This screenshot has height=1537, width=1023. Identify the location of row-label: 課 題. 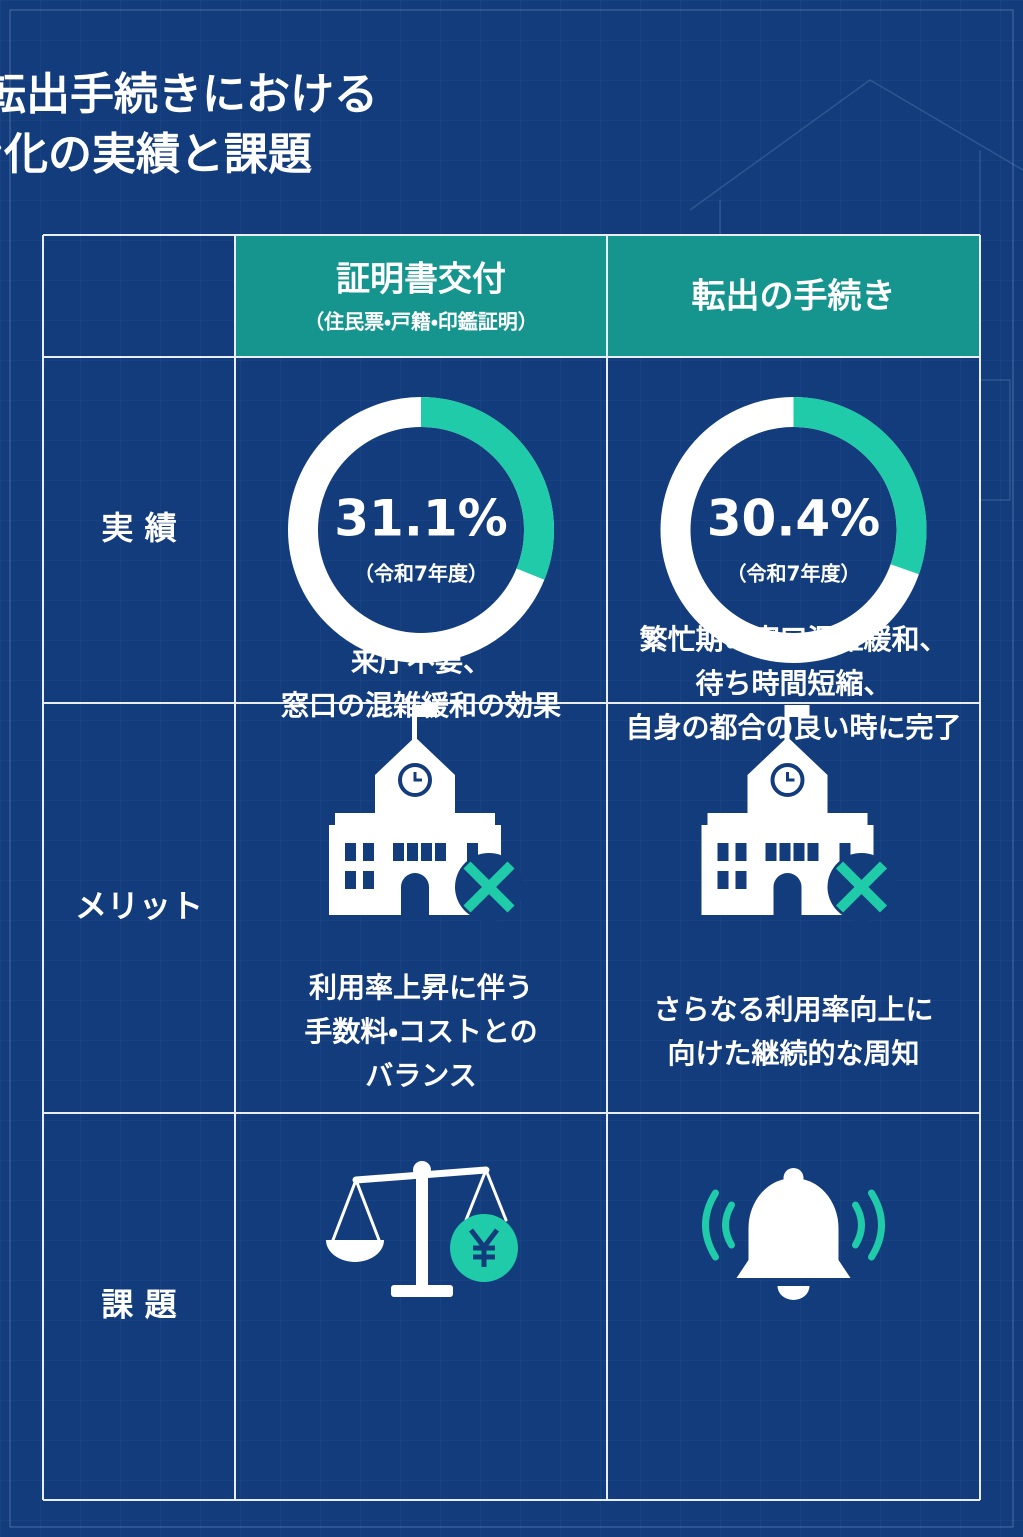
(138, 1305).